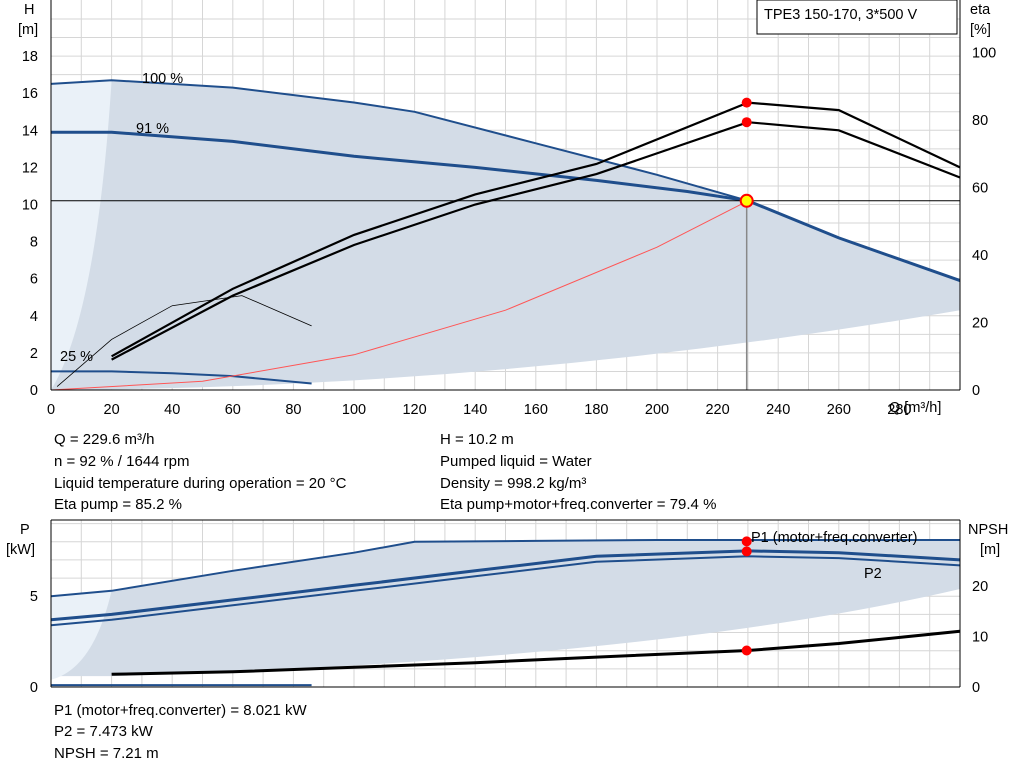  I want to click on y-tick-label-right: 40, so click(980, 256).